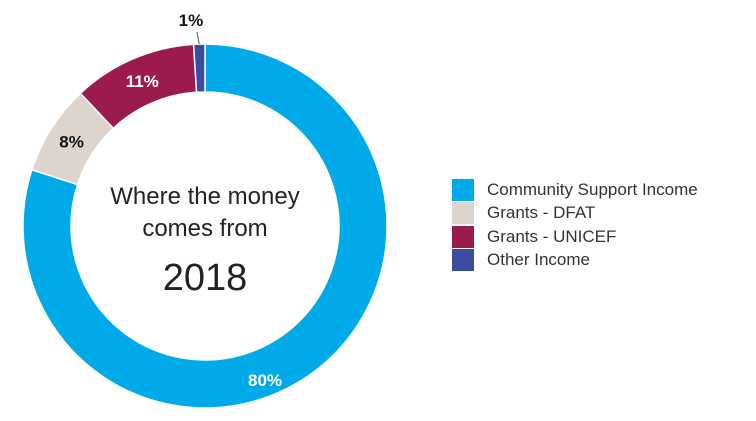 This screenshot has width=756, height=421. Describe the element at coordinates (541, 213) in the screenshot. I see `legend-label: Grants - DFAT` at that location.